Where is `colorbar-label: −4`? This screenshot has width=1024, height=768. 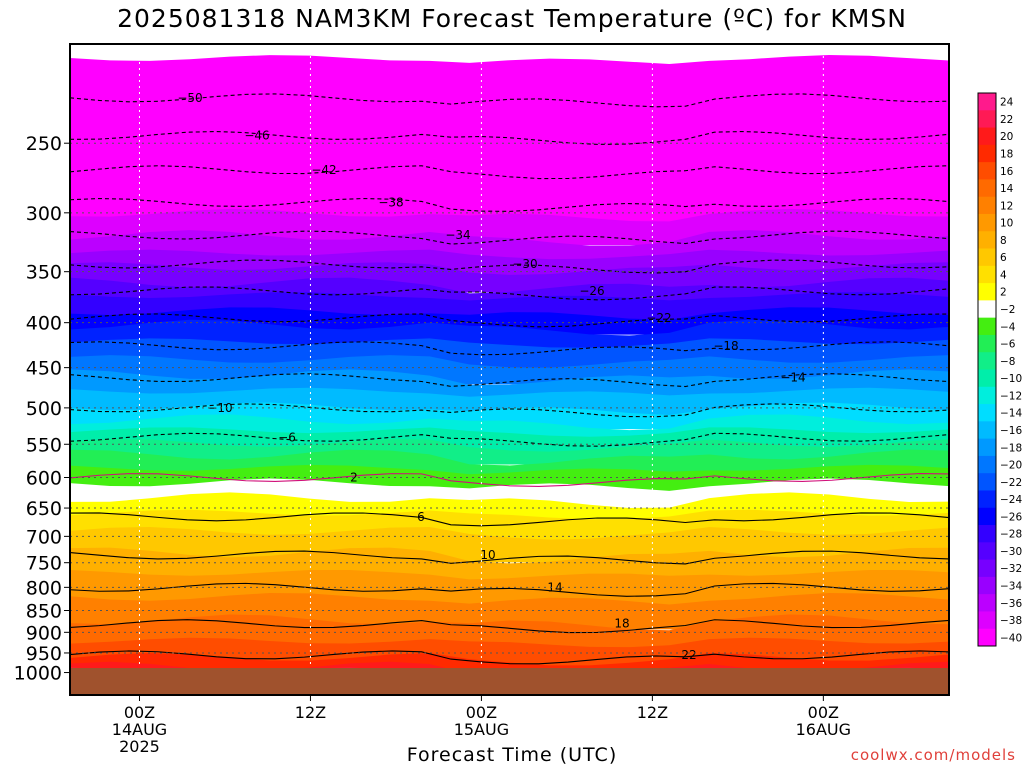
colorbar-label: −4 is located at coordinates (1008, 327).